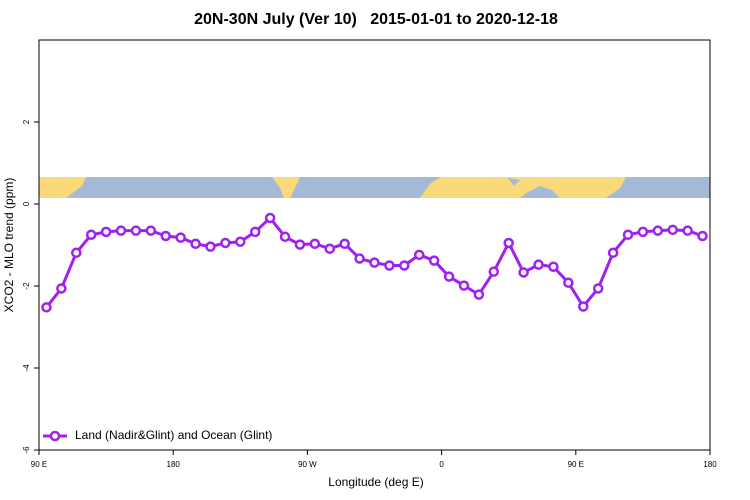 This screenshot has width=750, height=500. What do you see at coordinates (441, 464) in the screenshot?
I see `x-tick-label: 0` at bounding box center [441, 464].